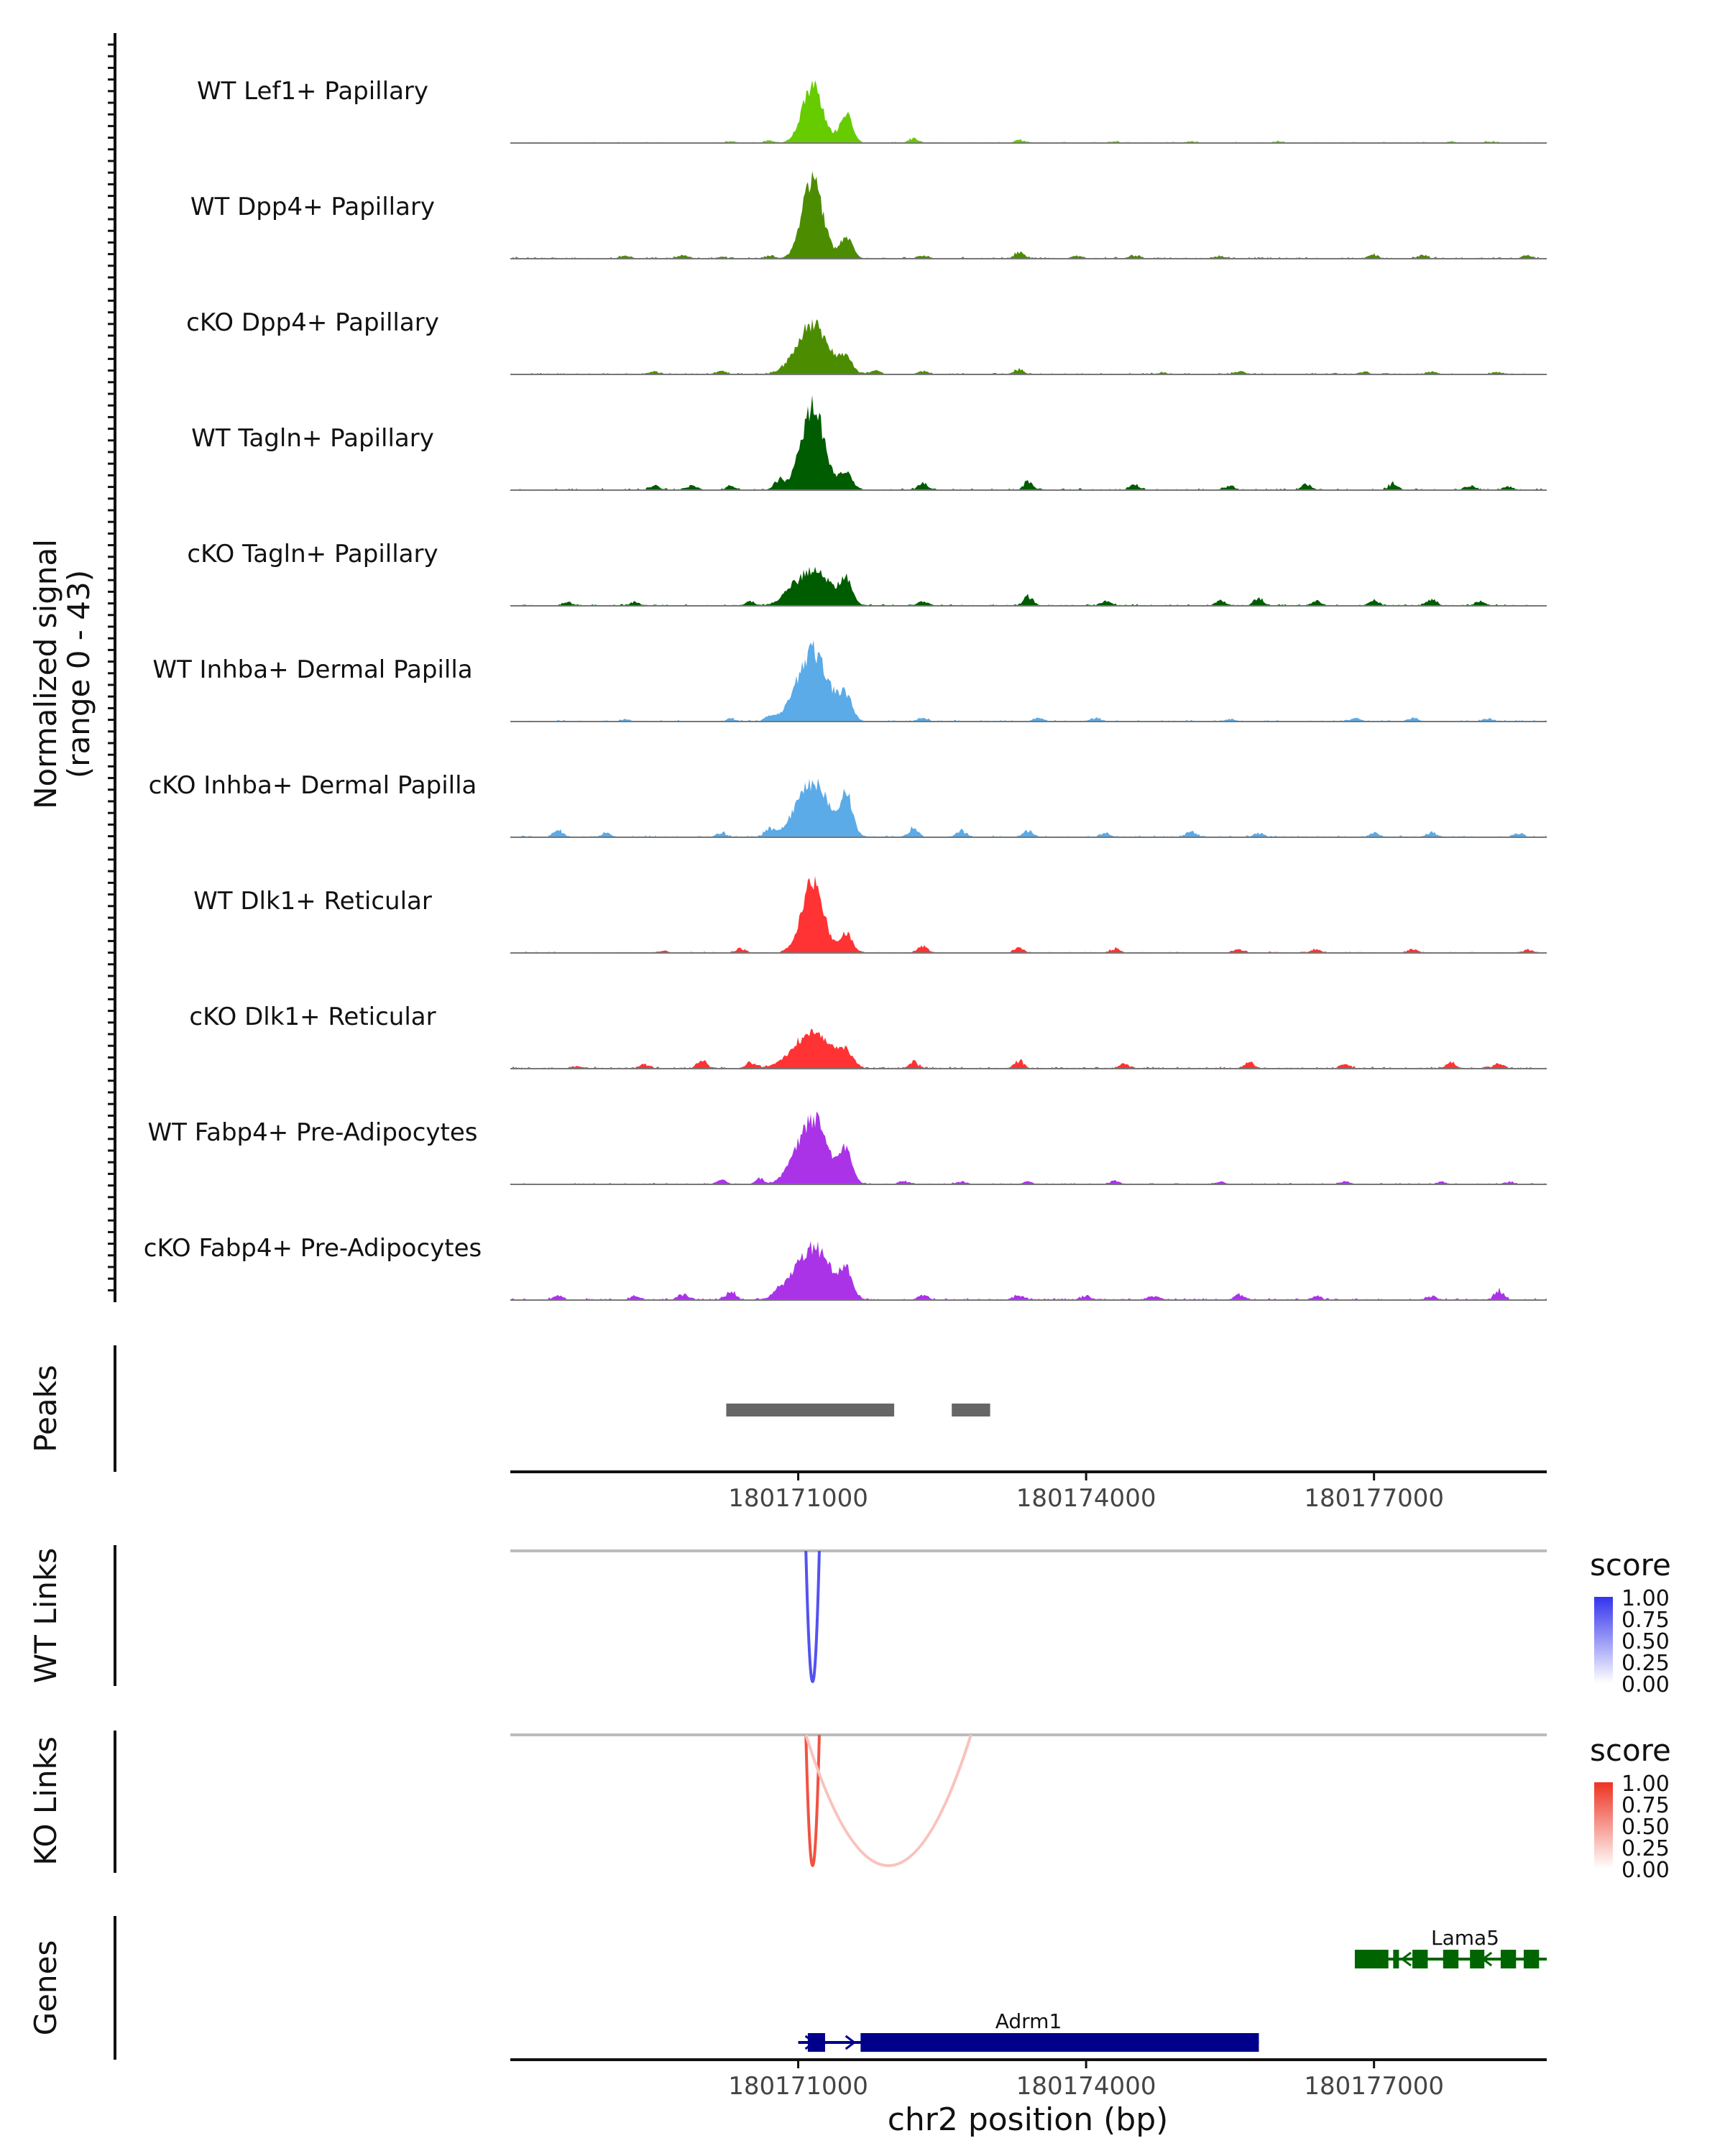 The image size is (1725, 2156). Describe the element at coordinates (45, 1801) in the screenshot. I see `ko-links-label: KO Links` at that location.